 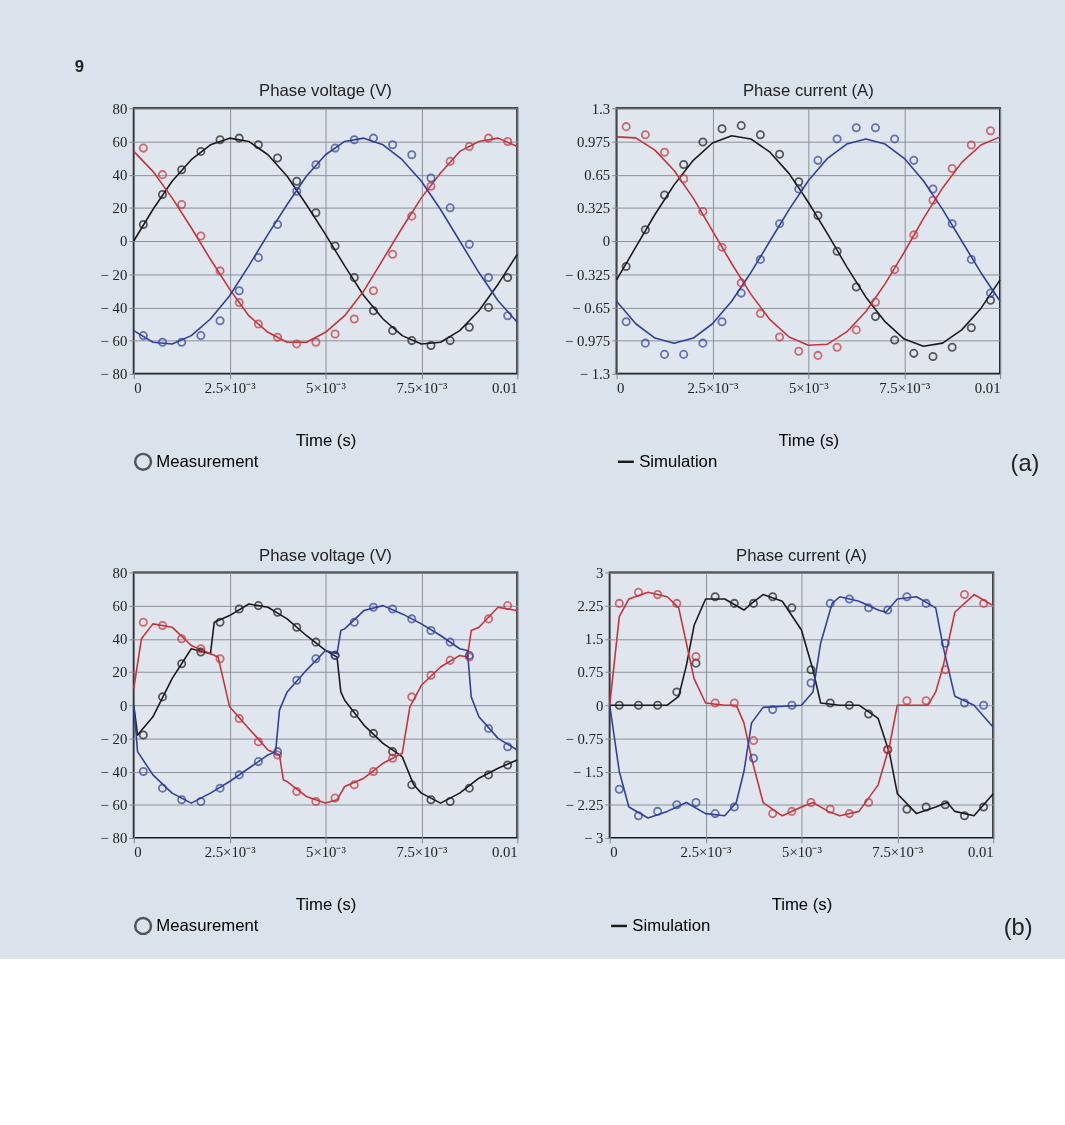 What do you see at coordinates (79, 66) in the screenshot?
I see `text: 9` at bounding box center [79, 66].